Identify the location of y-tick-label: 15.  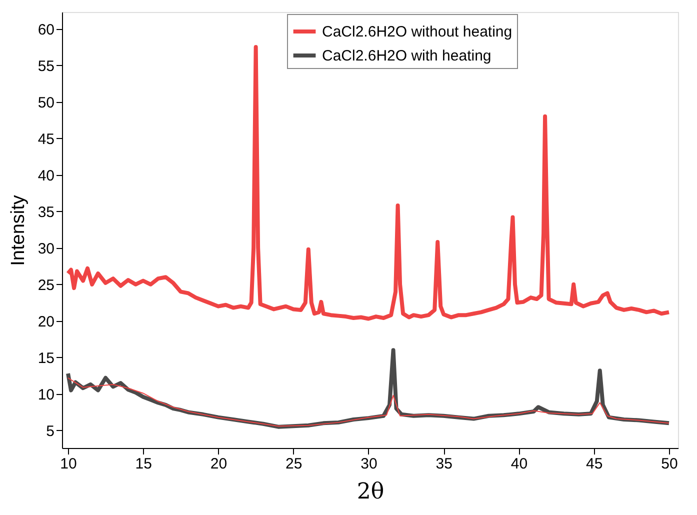
(46, 358).